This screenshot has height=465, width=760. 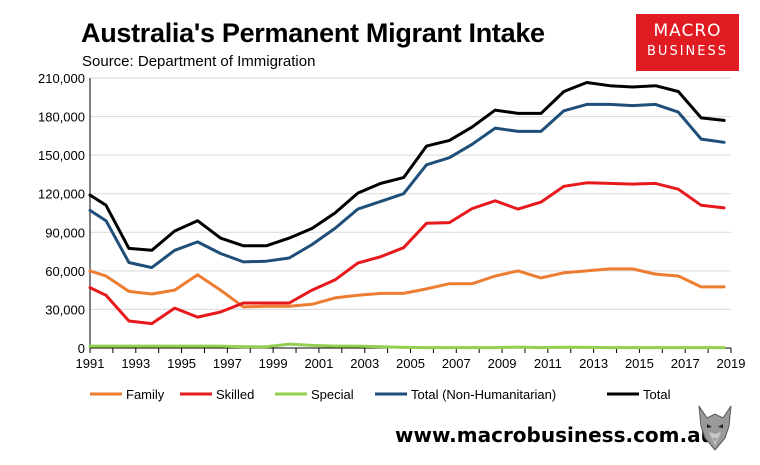 I want to click on y-tick-label-180000: 180,000, so click(x=61, y=117).